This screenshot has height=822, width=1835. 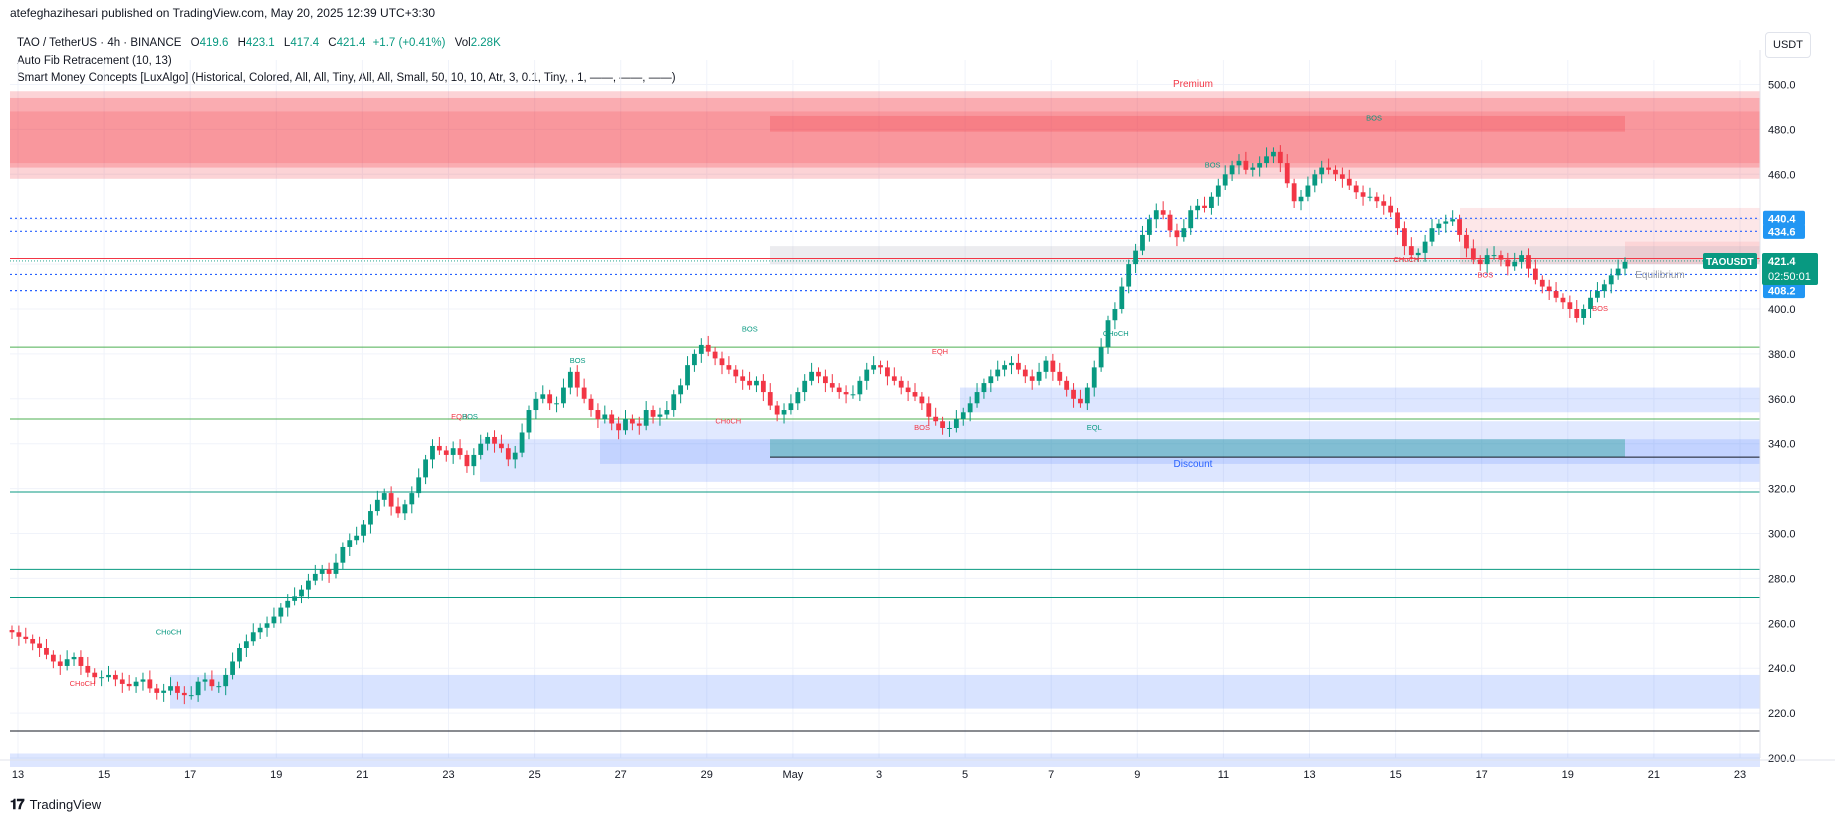 What do you see at coordinates (94, 60) in the screenshot?
I see `indicator-fib: Auto Fib Retracement (10, 13)` at bounding box center [94, 60].